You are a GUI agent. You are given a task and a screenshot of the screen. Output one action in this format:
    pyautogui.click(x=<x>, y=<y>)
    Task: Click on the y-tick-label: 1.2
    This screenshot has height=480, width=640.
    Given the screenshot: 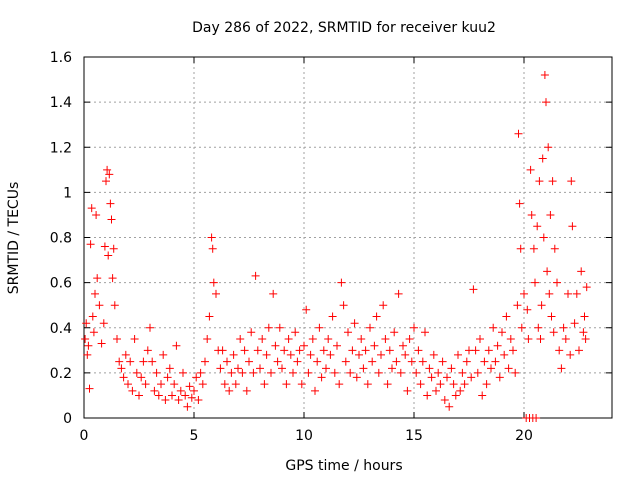 What is the action you would take?
    pyautogui.click(x=61, y=148)
    